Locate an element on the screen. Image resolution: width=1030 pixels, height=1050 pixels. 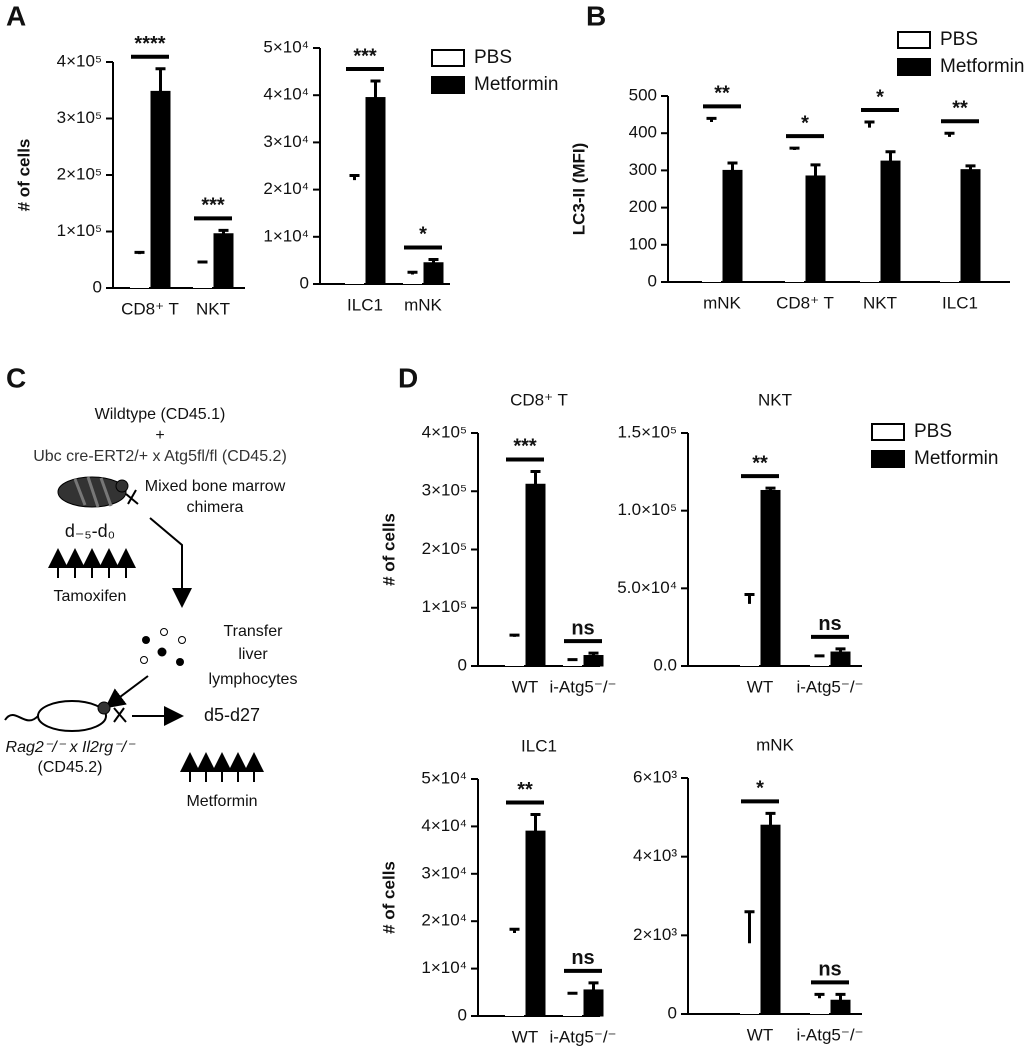
x-tick-label: CD8⁺ T is located at coordinates (150, 308).